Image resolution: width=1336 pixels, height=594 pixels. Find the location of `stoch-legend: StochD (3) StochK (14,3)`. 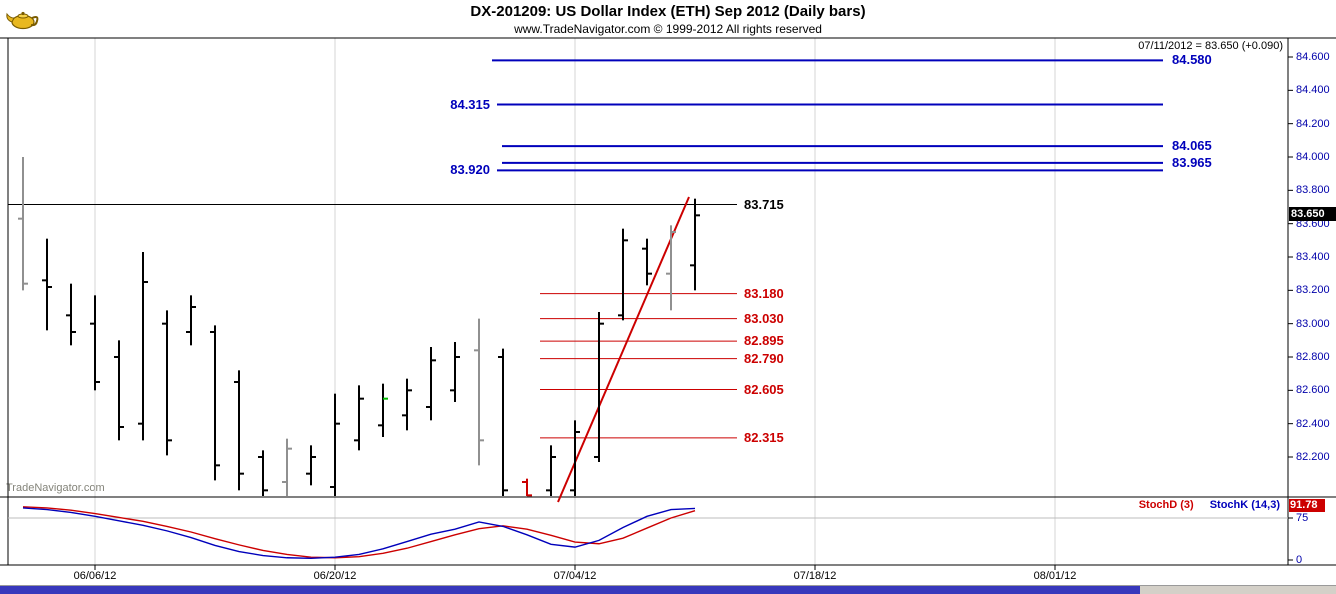

stoch-legend: StochD (3) StochK (14,3) is located at coordinates (1209, 505).